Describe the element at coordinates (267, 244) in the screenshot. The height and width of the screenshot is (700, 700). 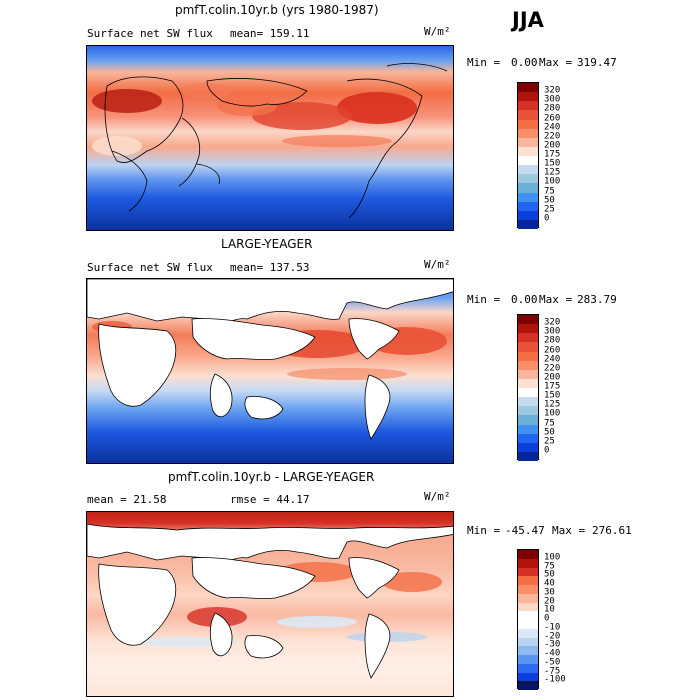
I see `panel-2-title: LARGE-YEAGER` at that location.